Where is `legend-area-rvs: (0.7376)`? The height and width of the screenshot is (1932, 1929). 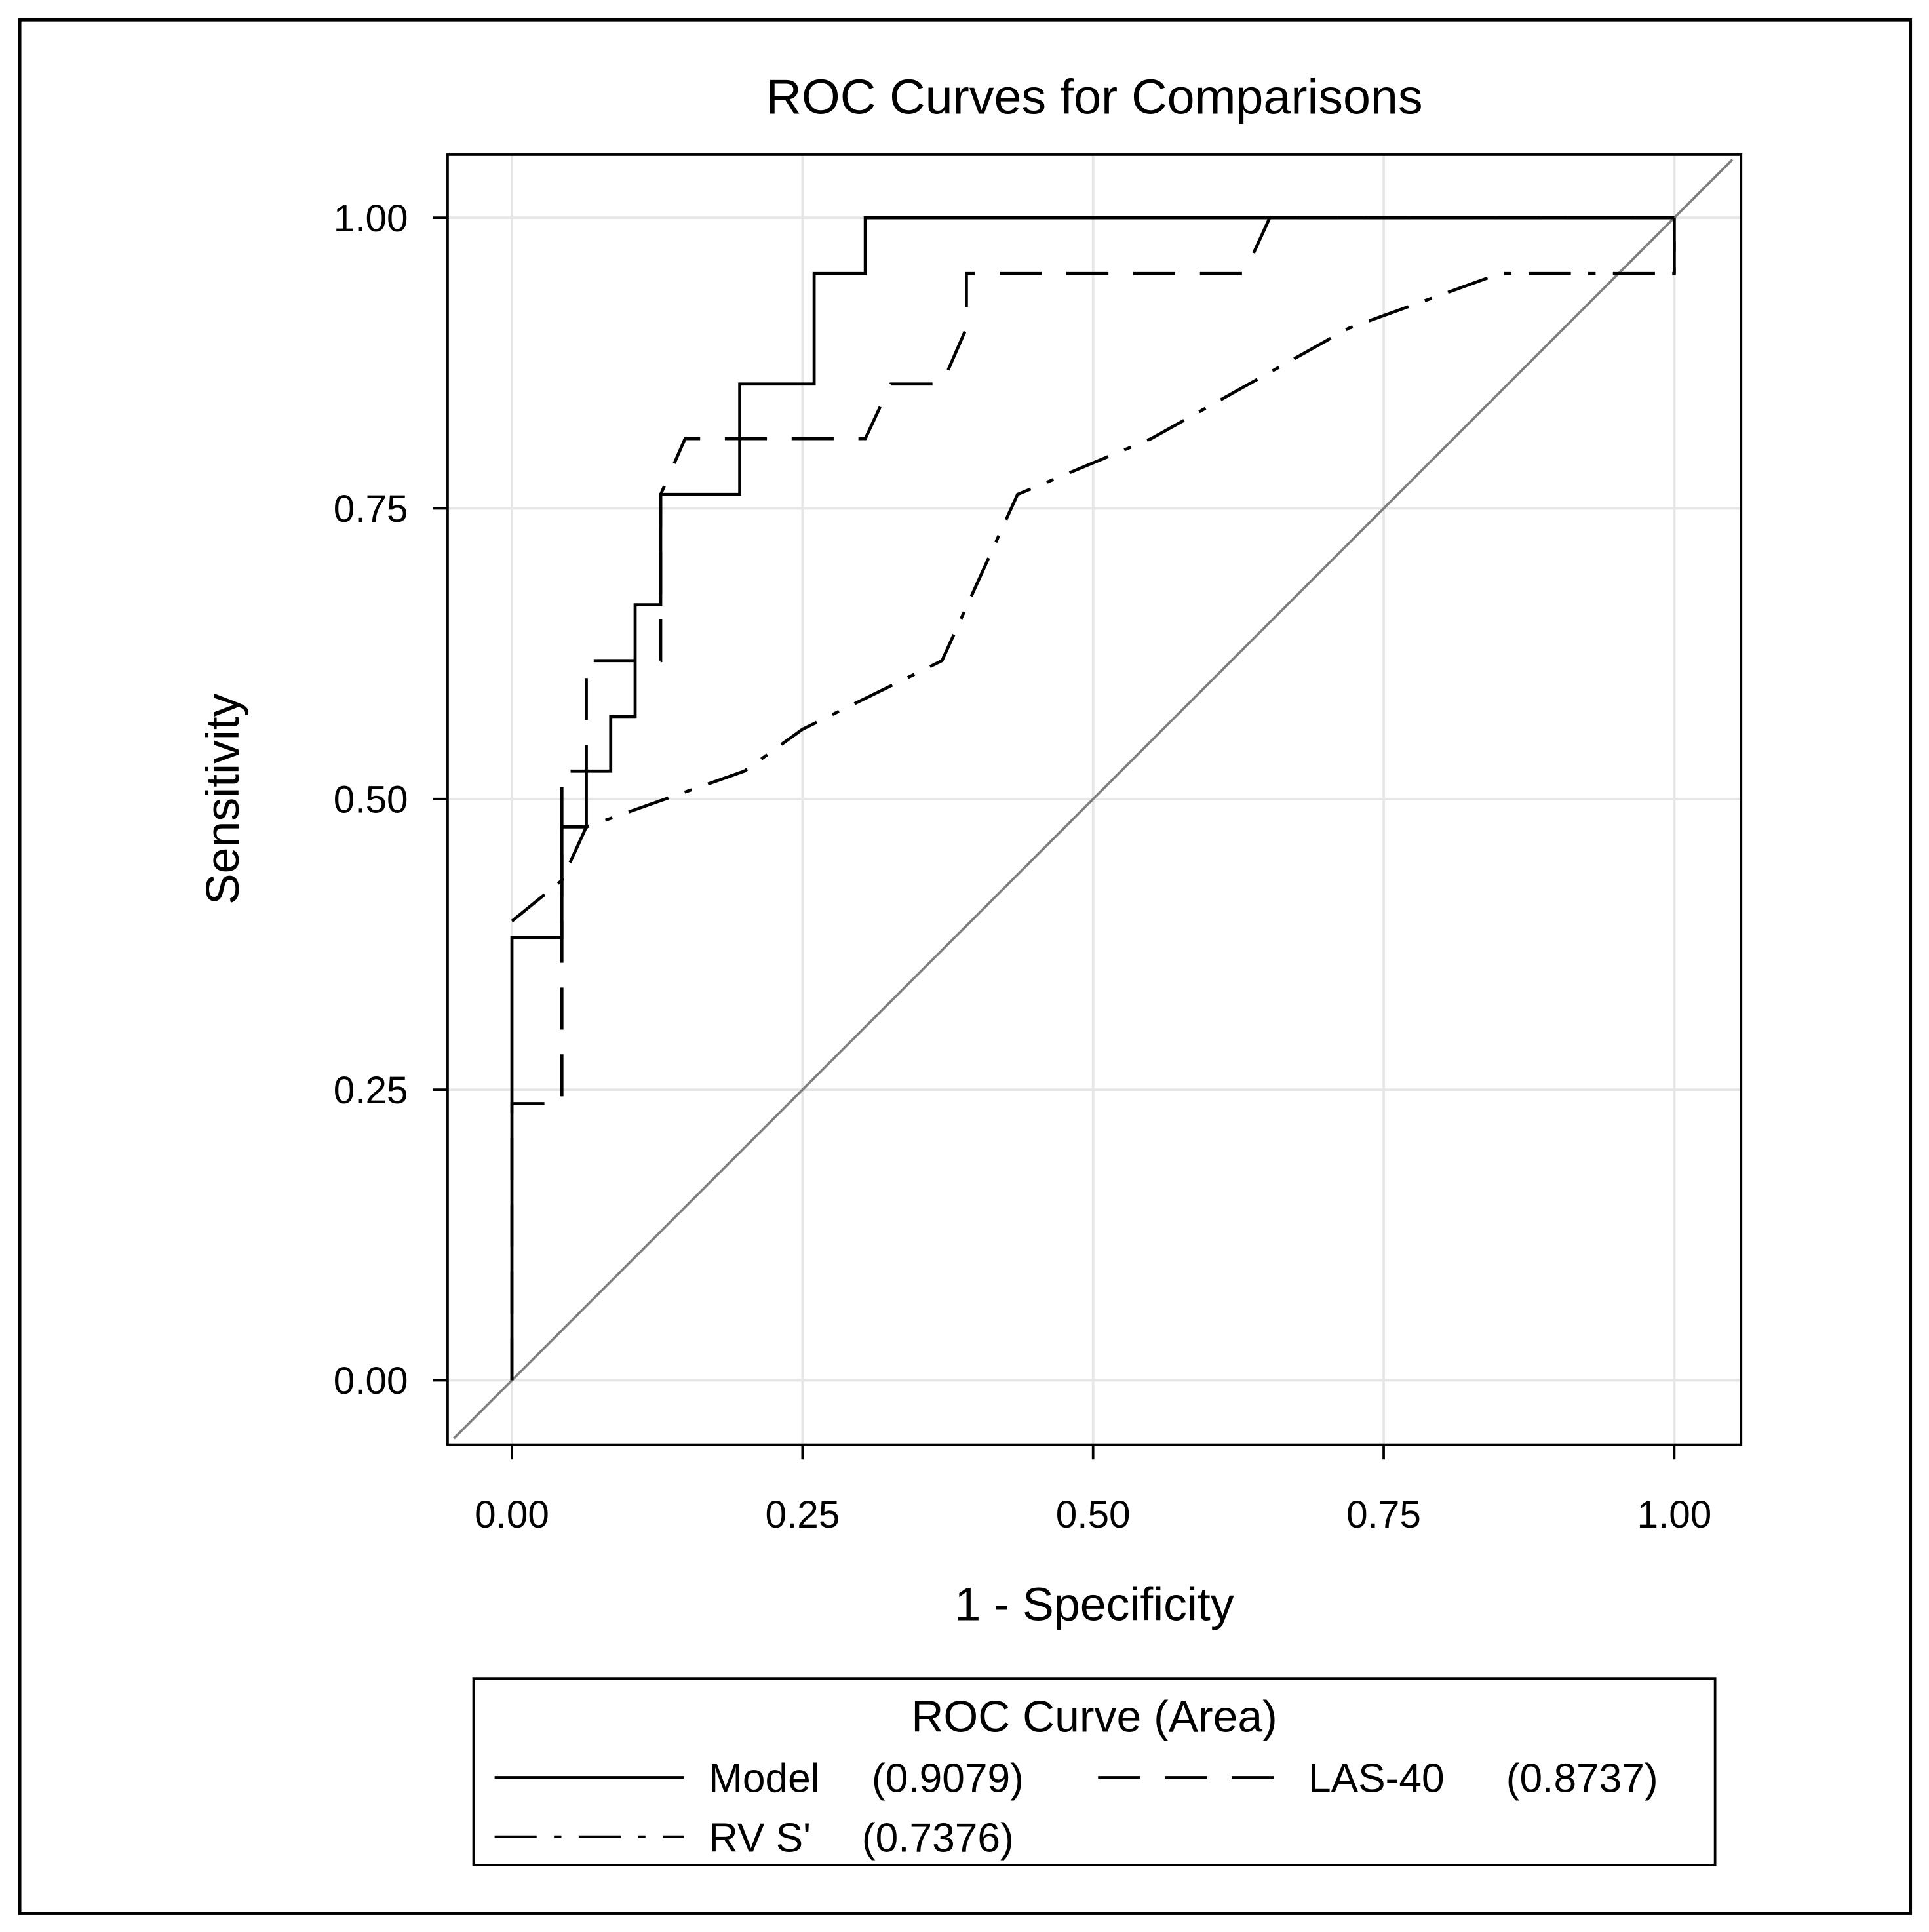 legend-area-rvs: (0.7376) is located at coordinates (938, 1838).